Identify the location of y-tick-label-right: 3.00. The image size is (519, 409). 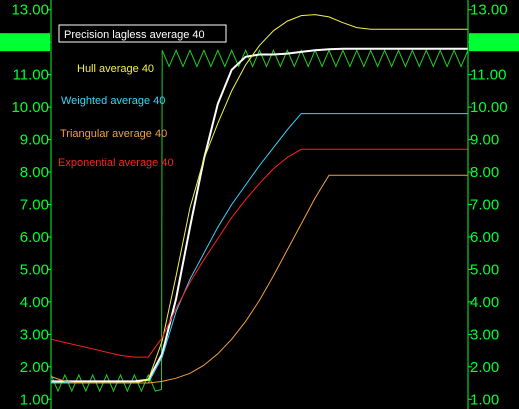
(484, 334).